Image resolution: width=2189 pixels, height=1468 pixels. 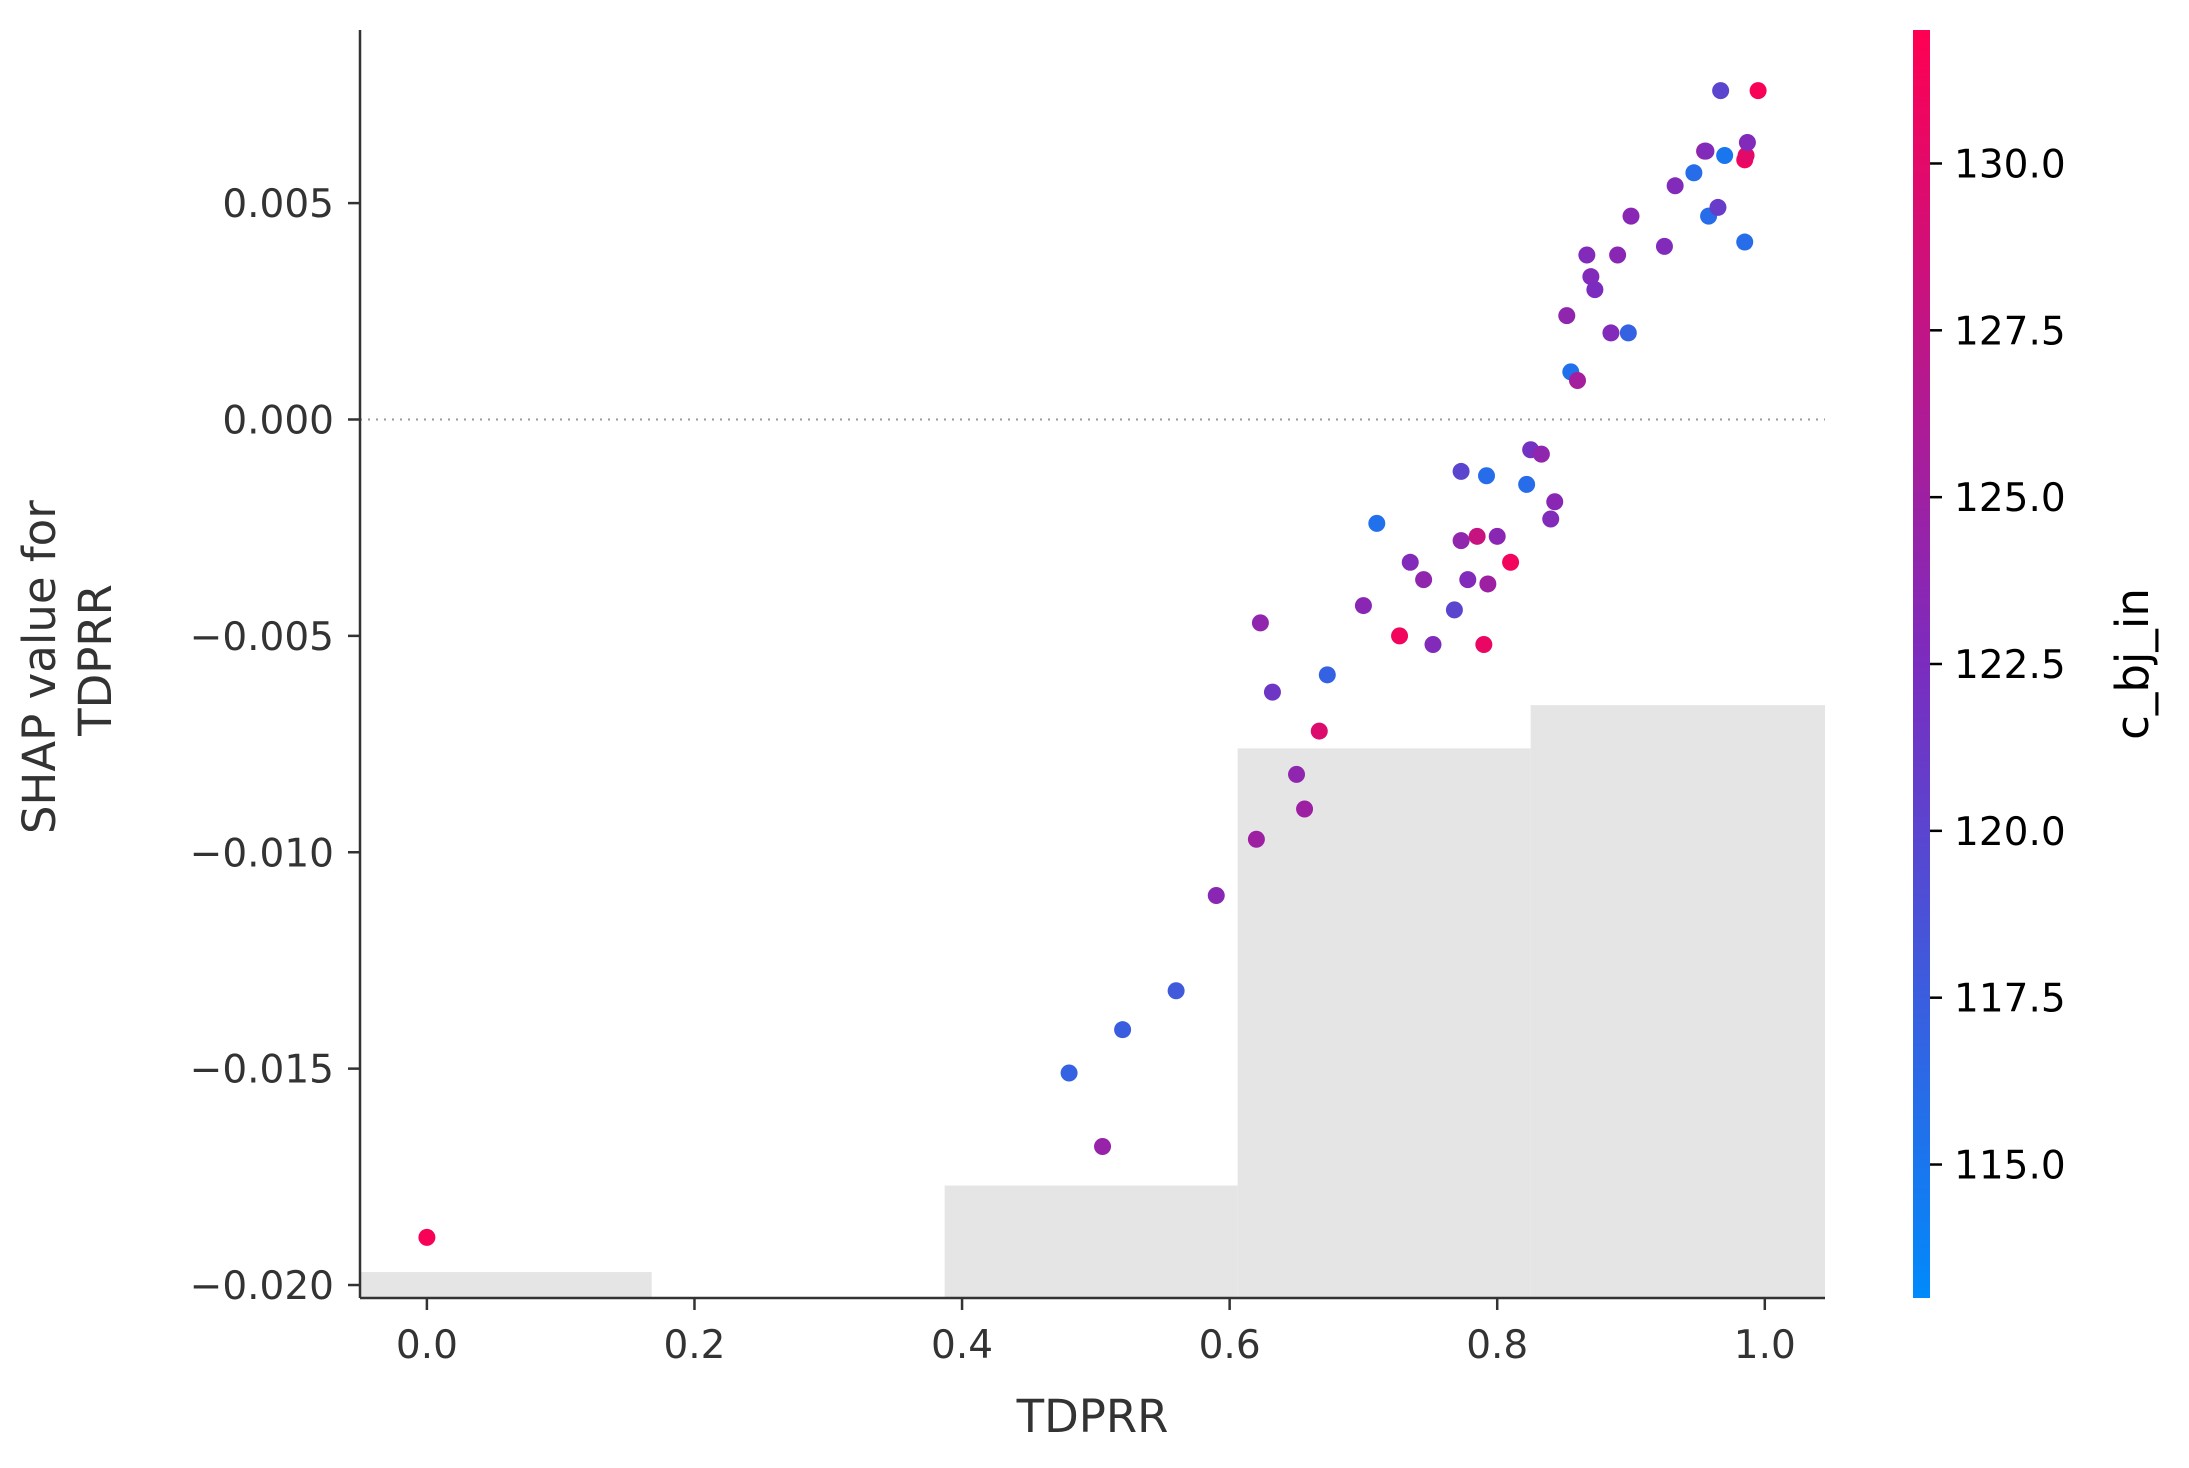 I want to click on x-tick-label-3: 0.6, so click(x=1230, y=1345).